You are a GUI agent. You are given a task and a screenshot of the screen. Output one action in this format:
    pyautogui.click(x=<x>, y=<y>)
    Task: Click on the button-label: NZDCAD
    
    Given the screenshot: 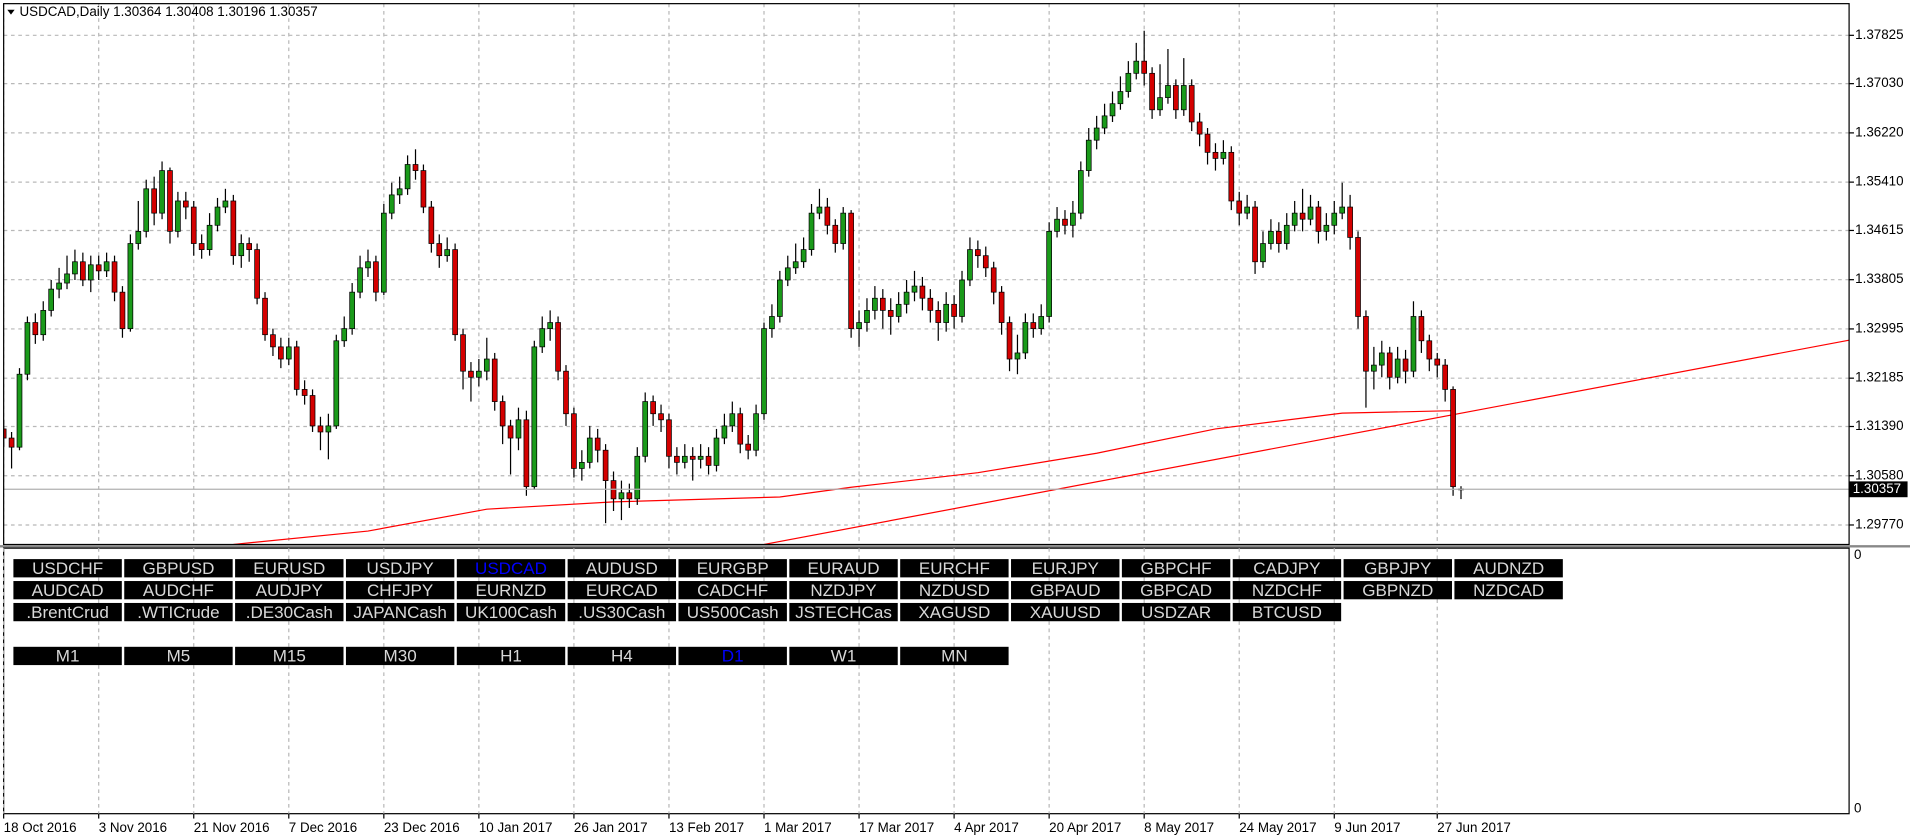 What is the action you would take?
    pyautogui.click(x=1508, y=590)
    